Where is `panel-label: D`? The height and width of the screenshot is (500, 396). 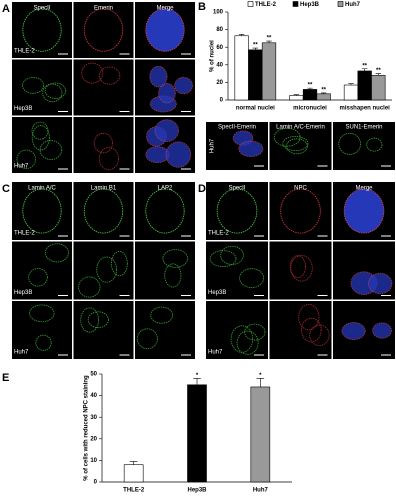
panel-label: D is located at coordinates (202, 189).